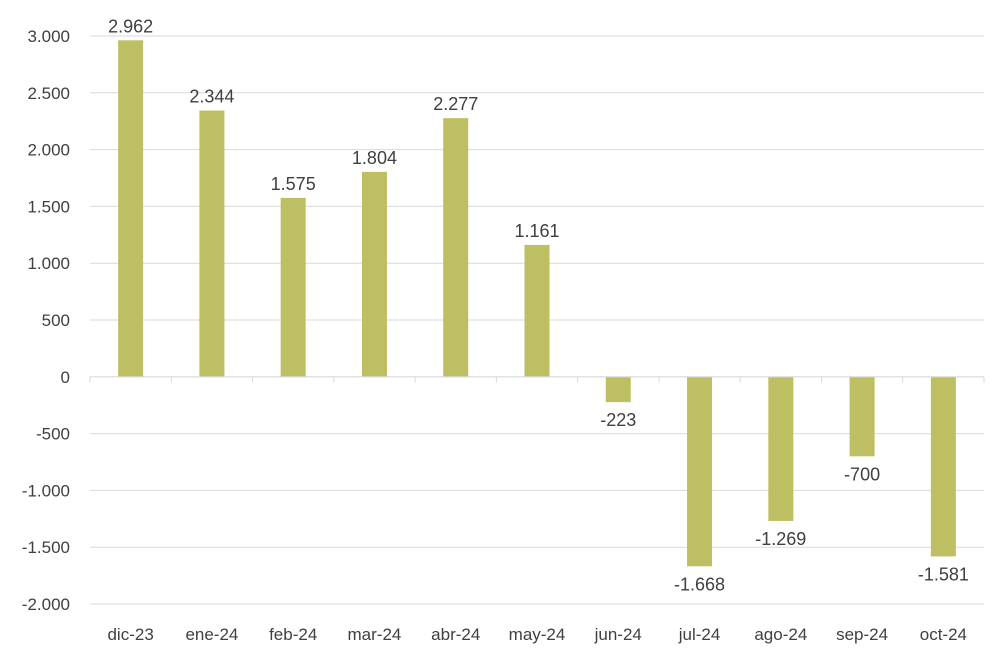 The height and width of the screenshot is (653, 1000). What do you see at coordinates (618, 420) in the screenshot?
I see `data-label: -223` at bounding box center [618, 420].